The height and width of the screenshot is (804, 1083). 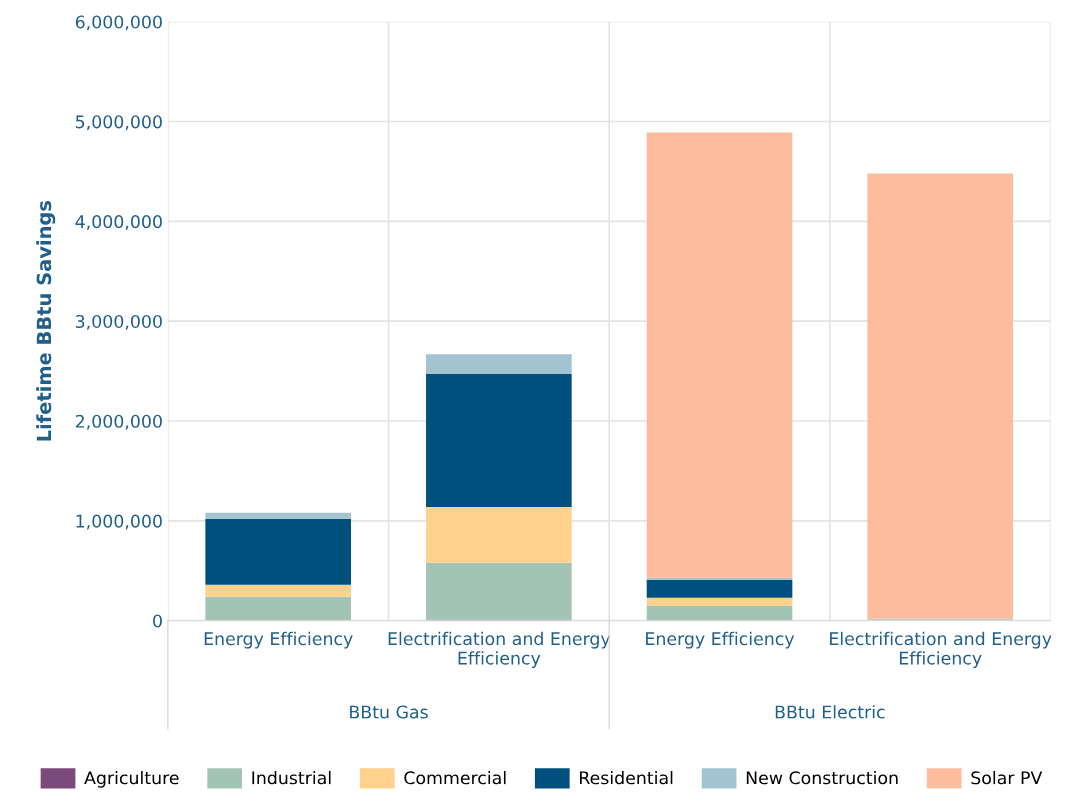 I want to click on legend-label: Commercial, so click(x=455, y=777).